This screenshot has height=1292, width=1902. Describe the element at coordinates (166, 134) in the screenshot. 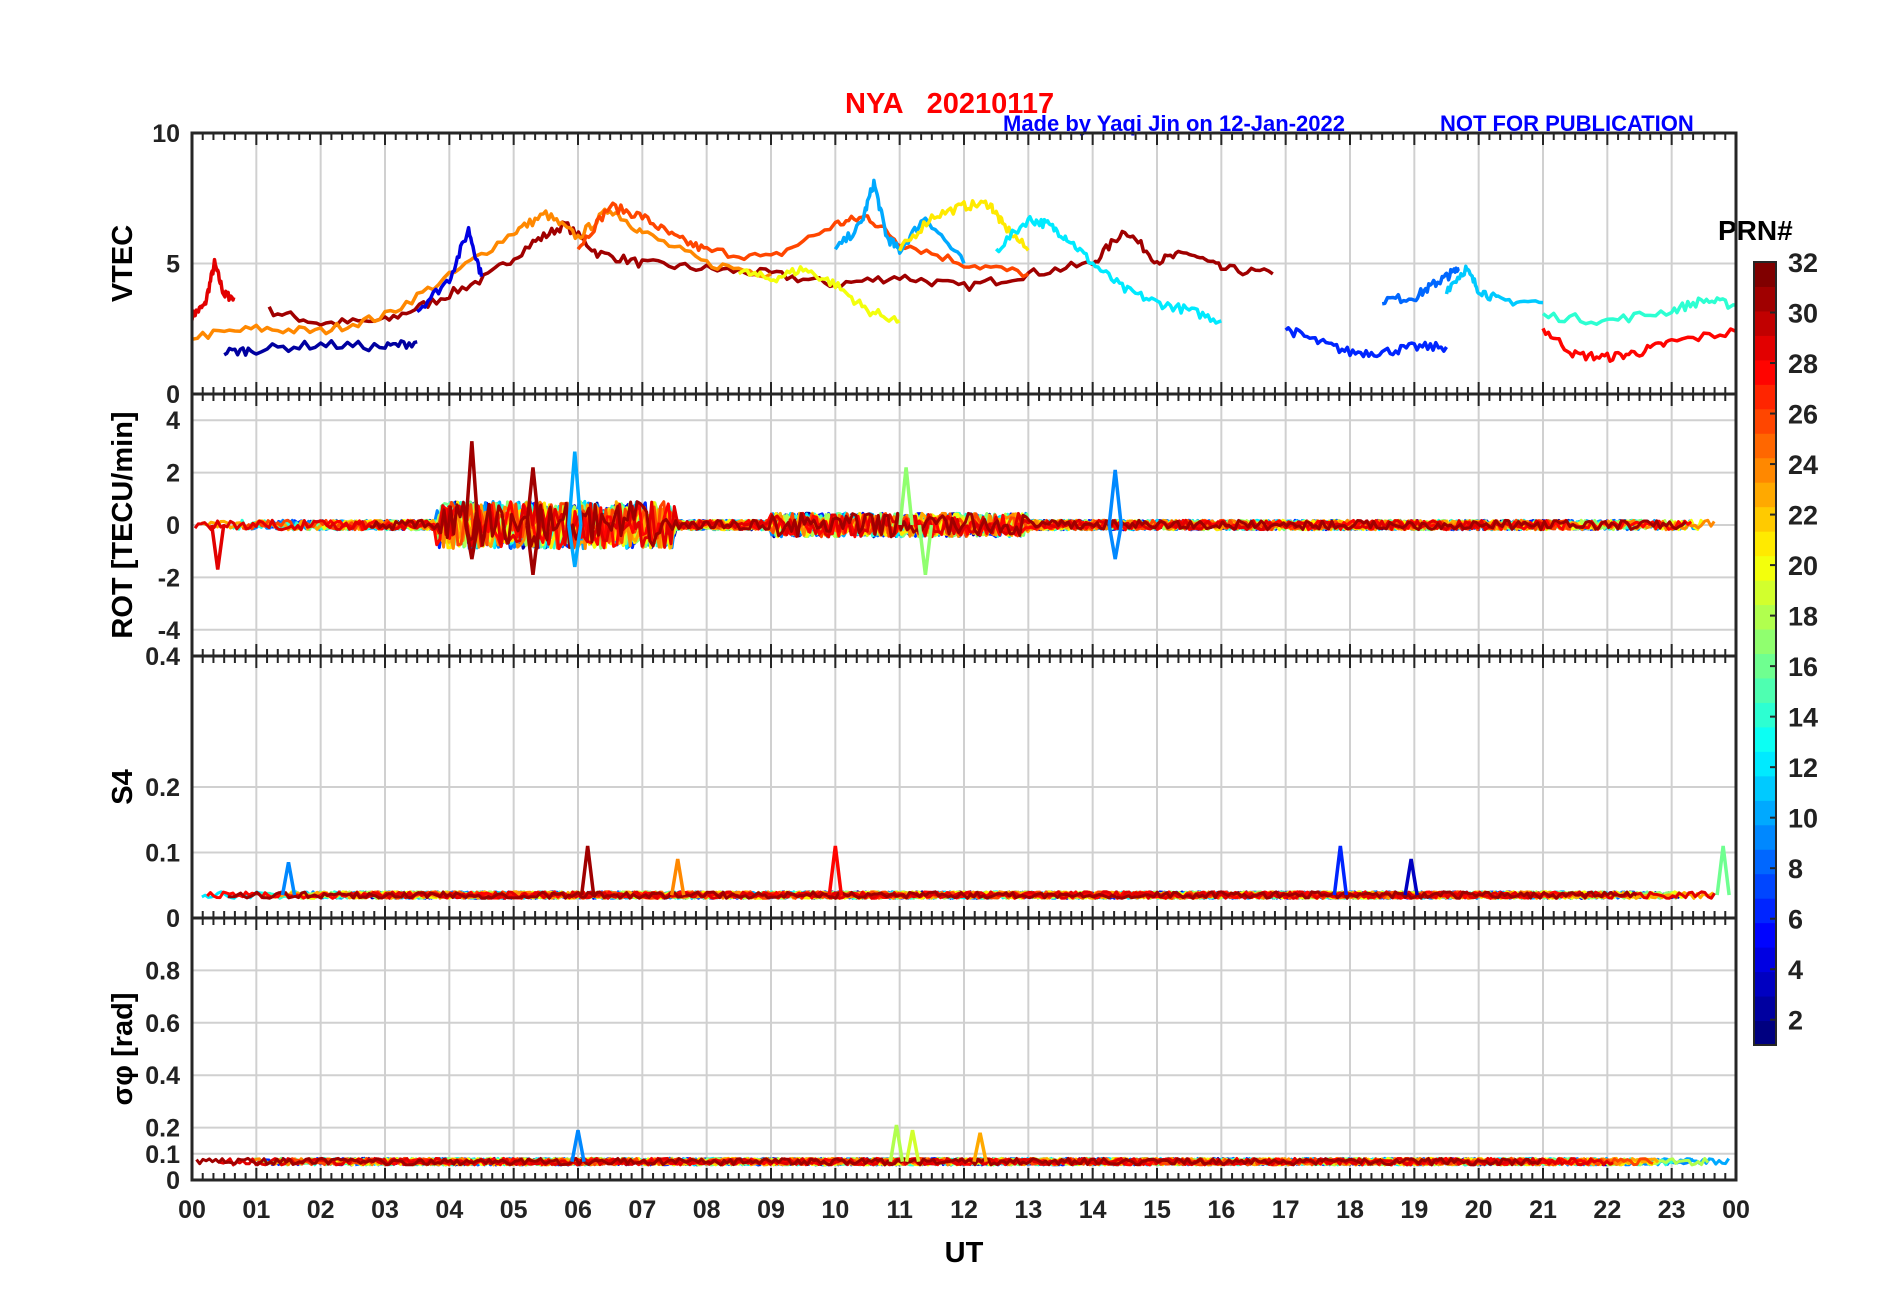

I see `y-tick-label: 10` at that location.